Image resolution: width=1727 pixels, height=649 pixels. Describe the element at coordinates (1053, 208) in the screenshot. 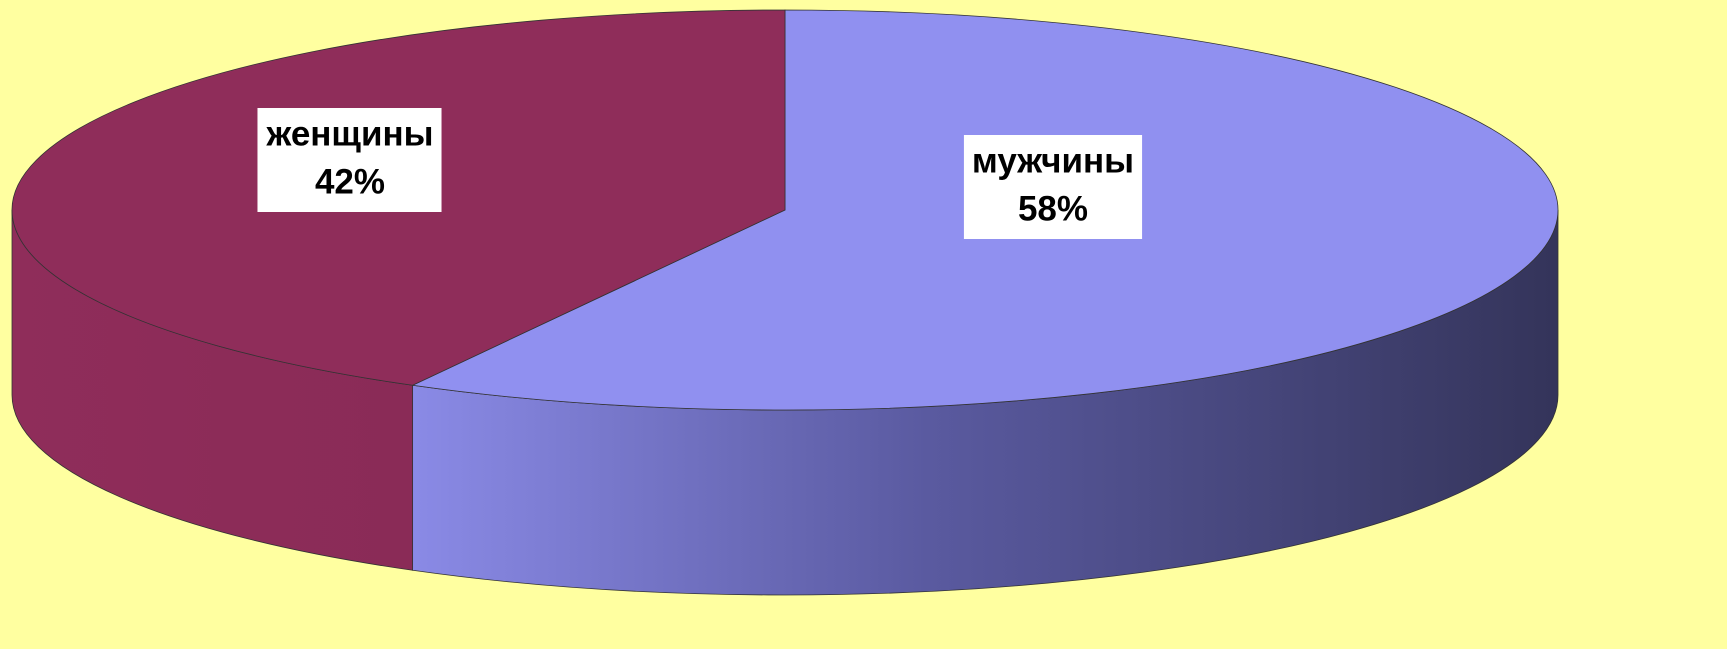

I see `label-value: 58%` at that location.